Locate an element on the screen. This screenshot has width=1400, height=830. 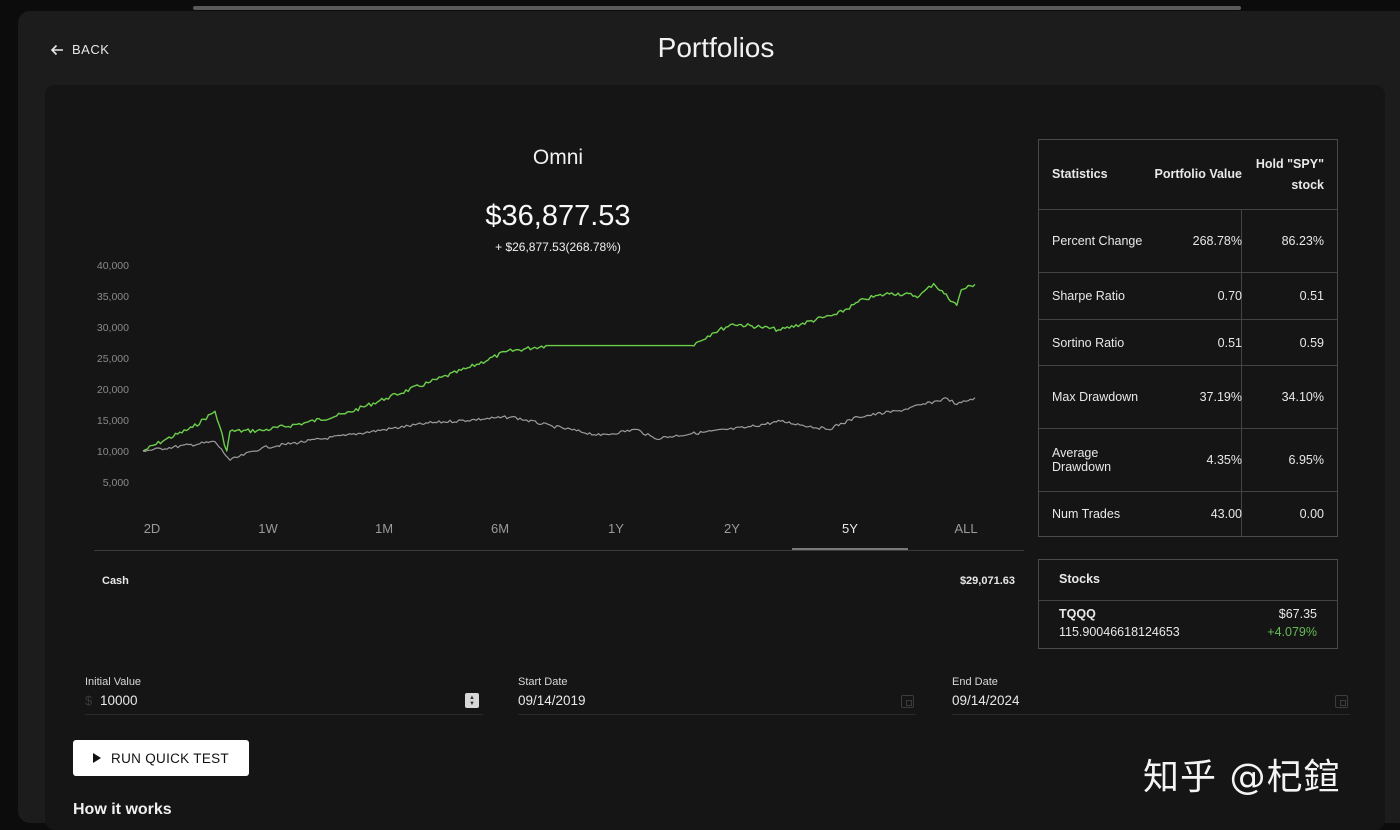
stocks-title: Stocks is located at coordinates (1079, 579).